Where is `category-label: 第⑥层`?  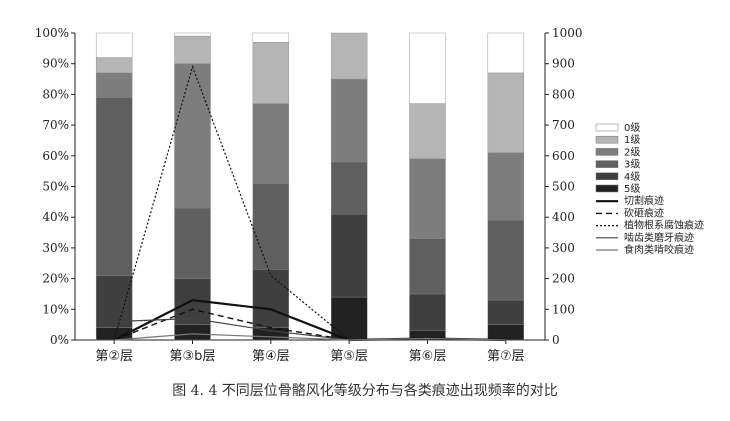 category-label: 第⑥层 is located at coordinates (428, 356).